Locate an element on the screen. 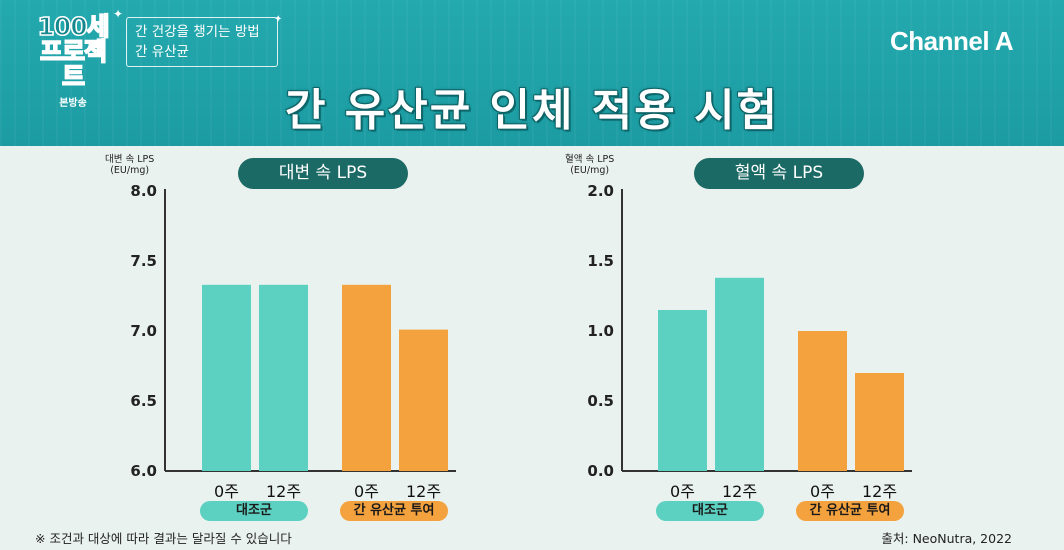 The height and width of the screenshot is (550, 1064). program-logo-line-1: 100세 is located at coordinates (74, 26).